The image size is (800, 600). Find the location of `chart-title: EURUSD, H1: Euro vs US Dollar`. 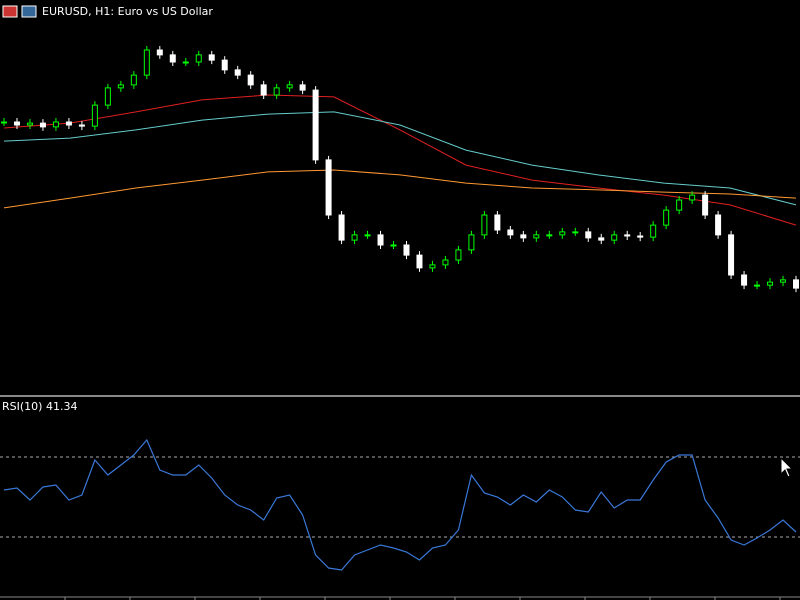

chart-title: EURUSD, H1: Euro vs US Dollar is located at coordinates (127, 11).